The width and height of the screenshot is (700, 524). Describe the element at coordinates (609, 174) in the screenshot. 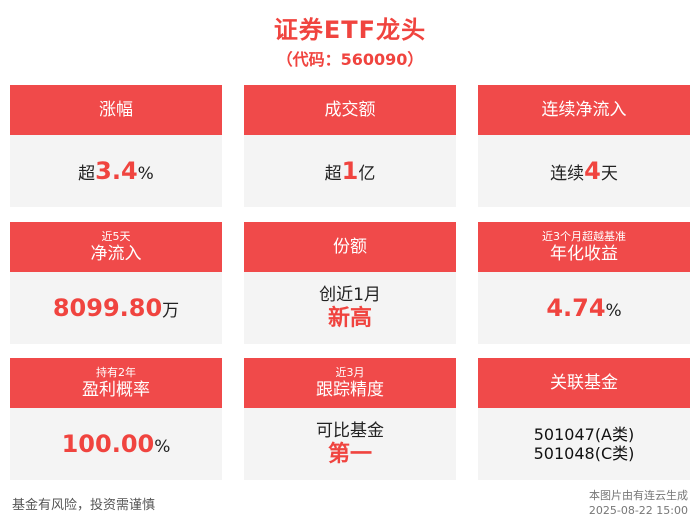

I see `value-suffix: 天` at that location.